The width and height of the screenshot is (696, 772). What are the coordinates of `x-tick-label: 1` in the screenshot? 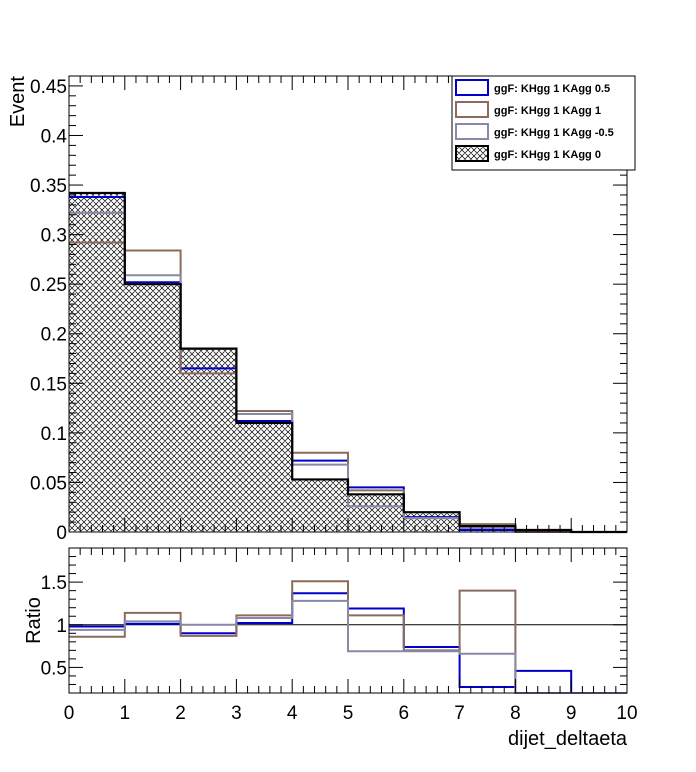 It's located at (125, 713).